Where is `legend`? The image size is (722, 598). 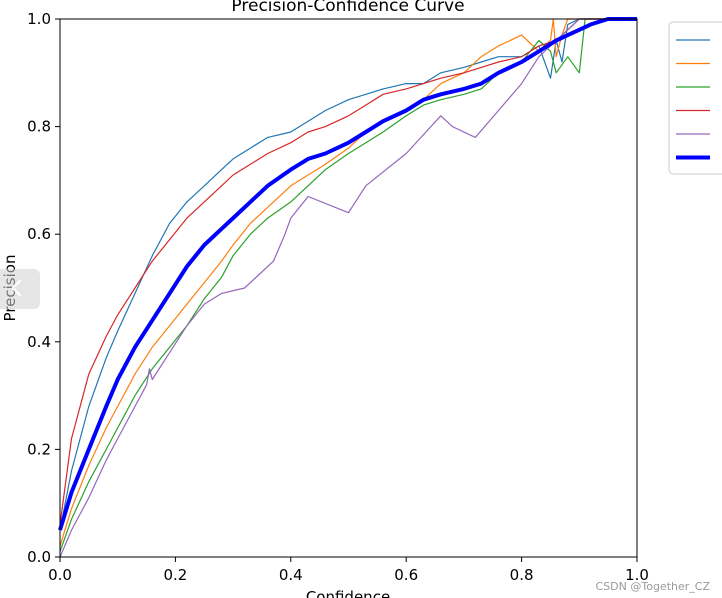
legend is located at coordinates (695, 98).